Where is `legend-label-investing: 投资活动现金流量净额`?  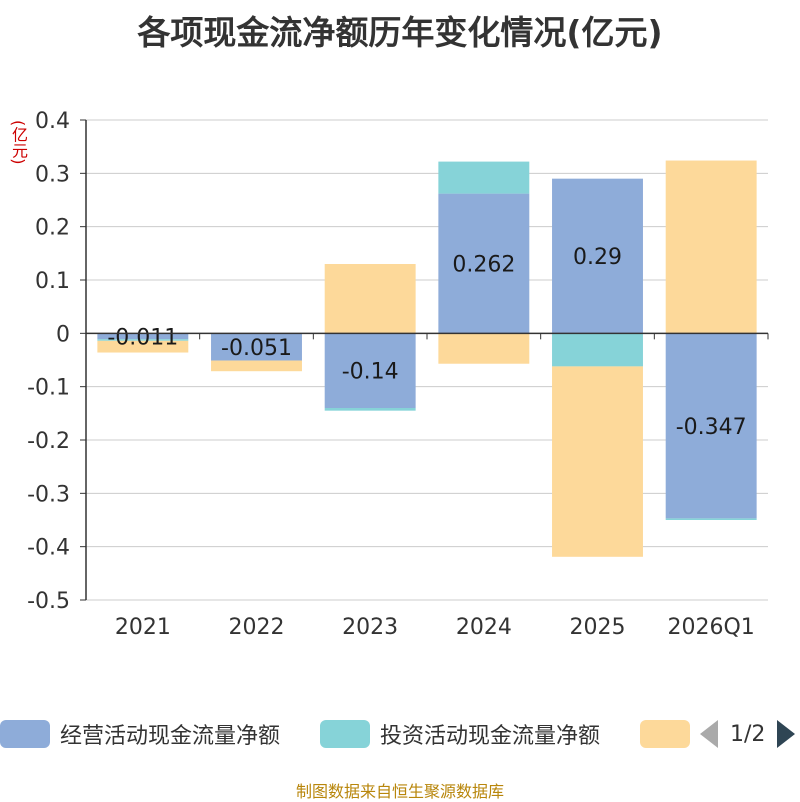 legend-label-investing: 投资活动现金流量净额 is located at coordinates (490, 736).